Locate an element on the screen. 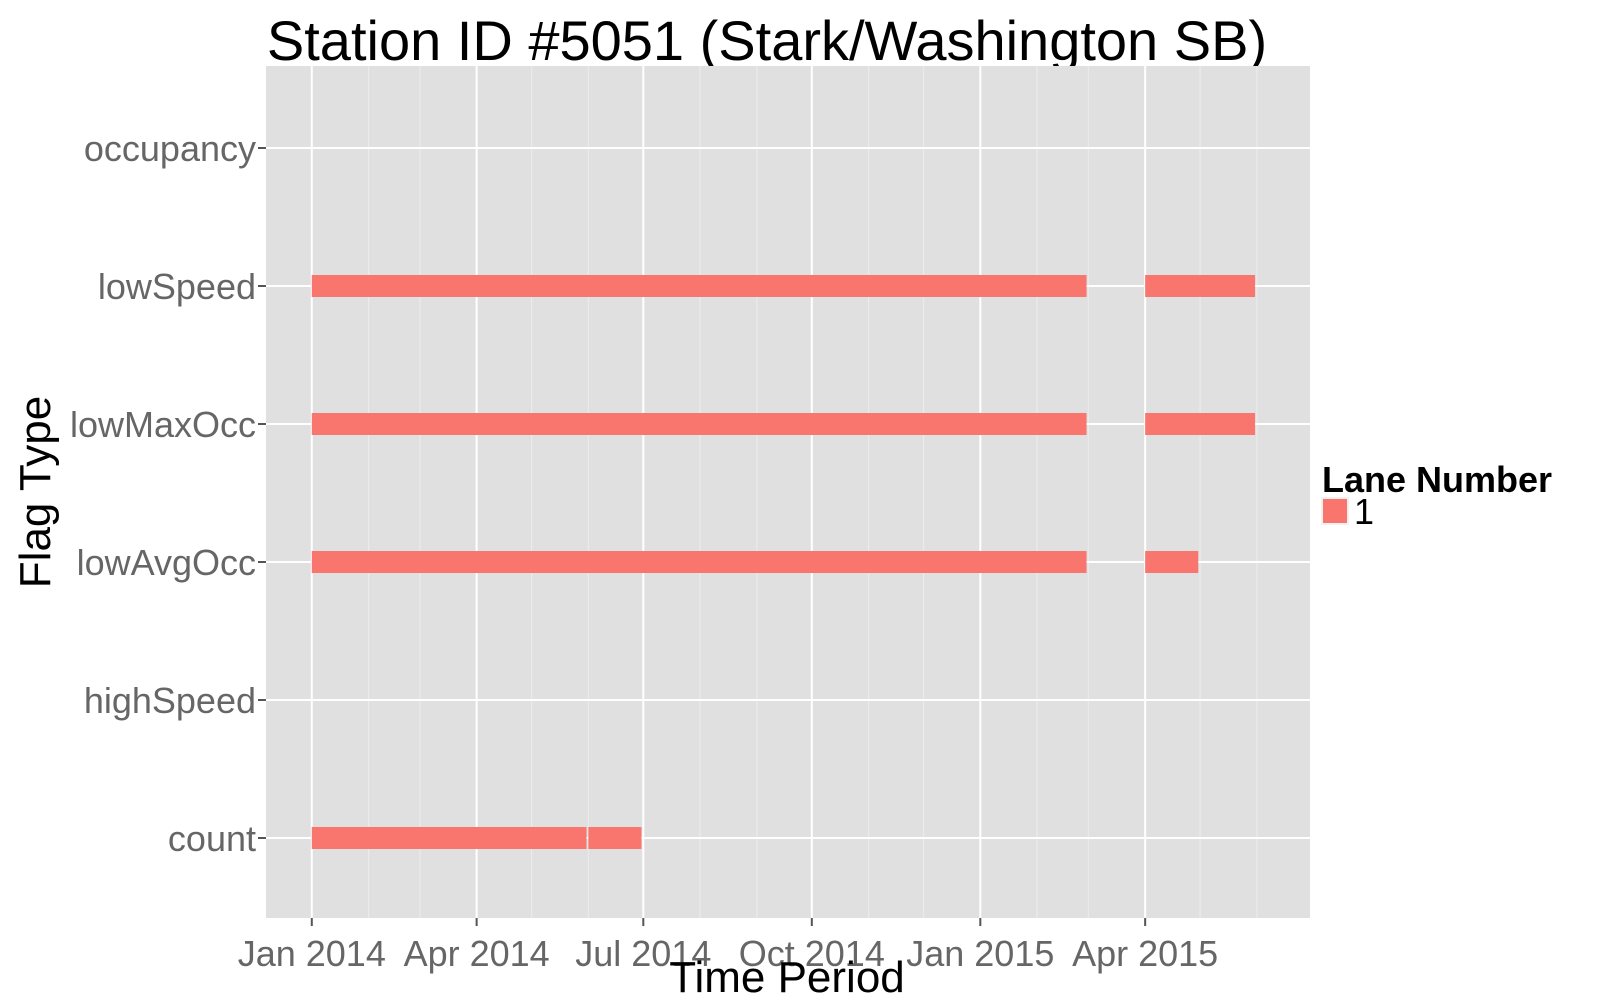  x-tick-label: Apr 2014 is located at coordinates (477, 953).